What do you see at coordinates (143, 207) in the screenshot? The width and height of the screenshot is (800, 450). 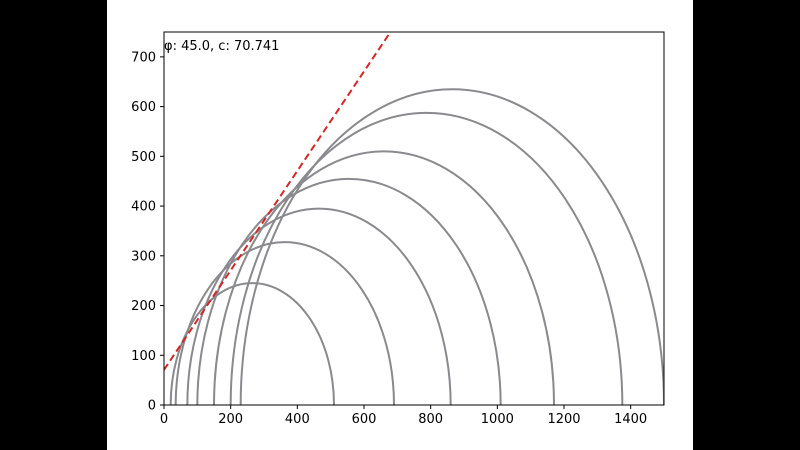 I see `y-tick-label: 400` at bounding box center [143, 207].